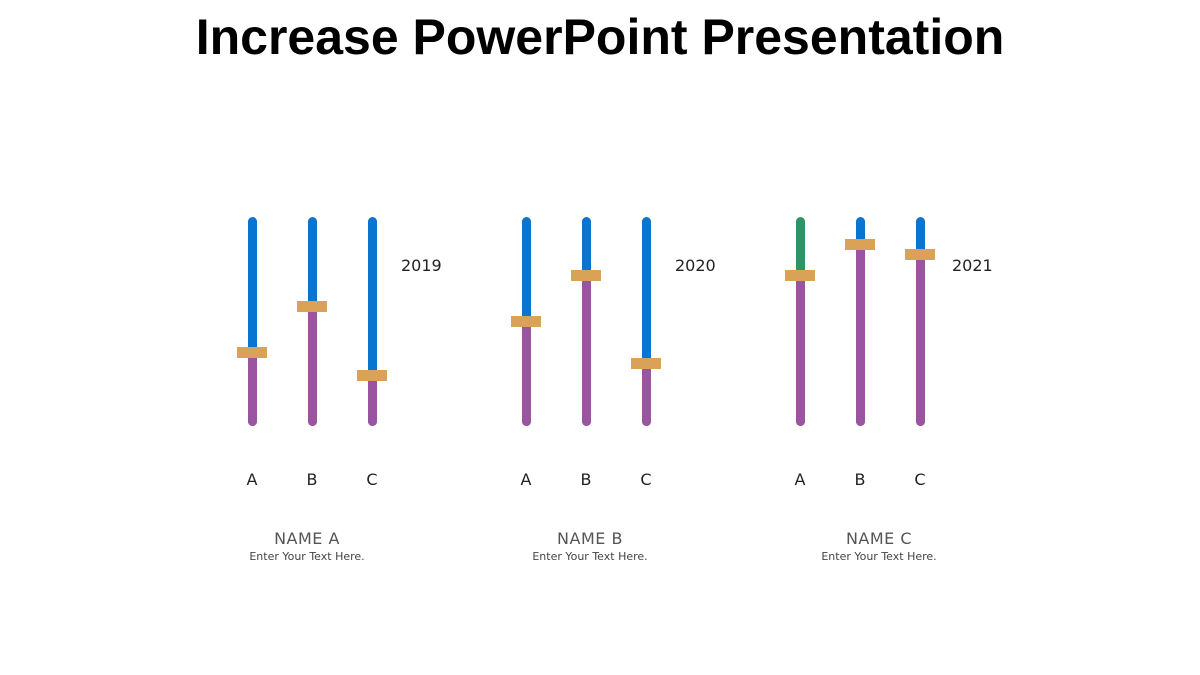  Describe the element at coordinates (972, 265) in the screenshot. I see `year-label: 2021` at that location.